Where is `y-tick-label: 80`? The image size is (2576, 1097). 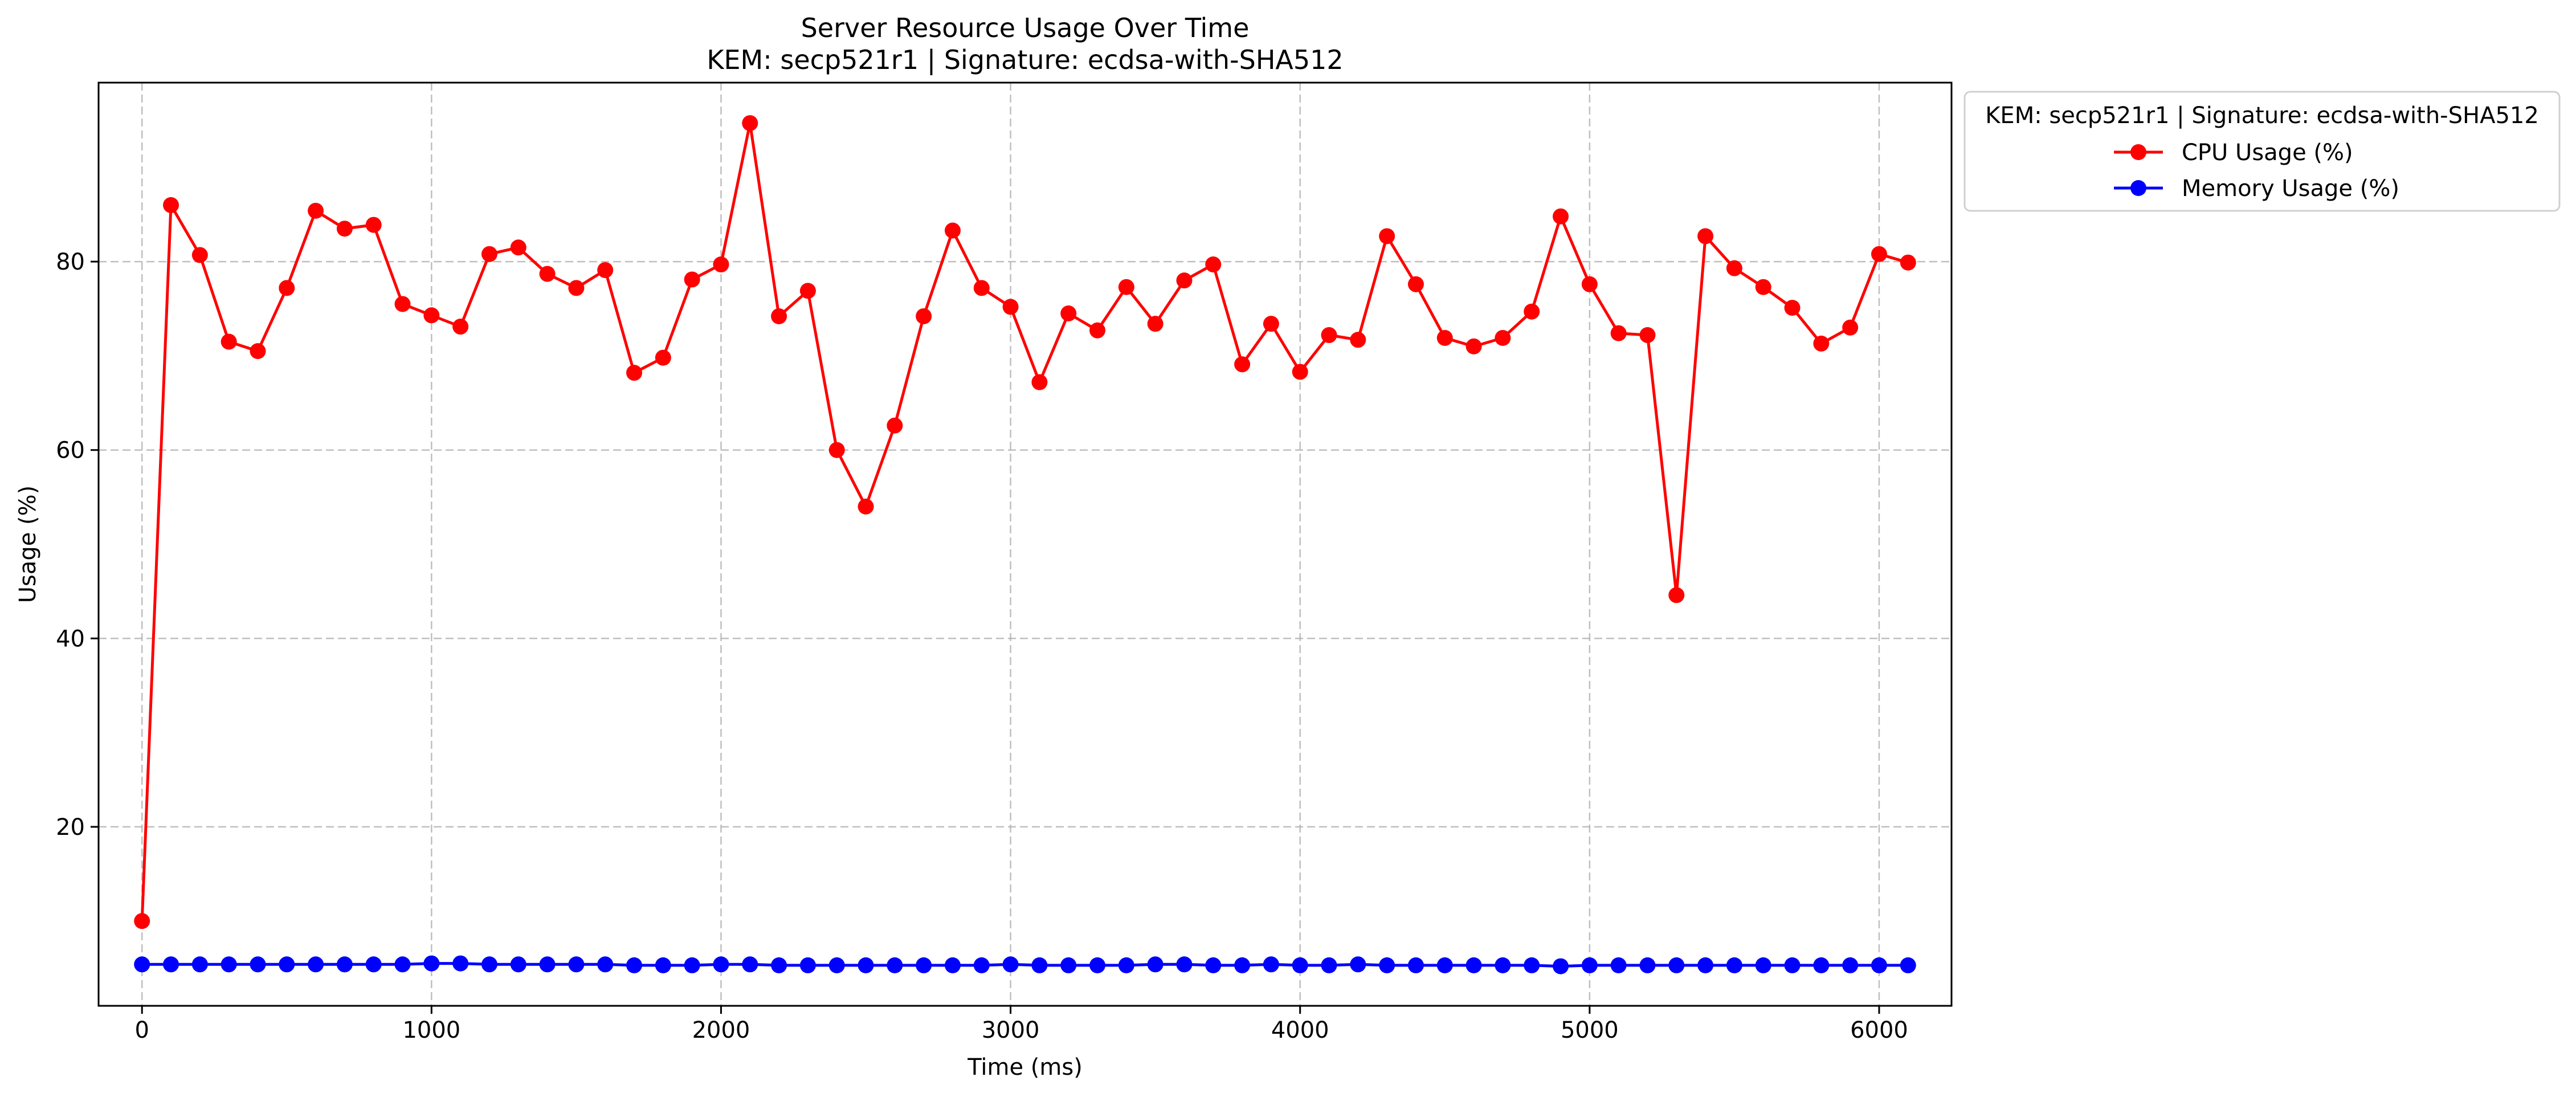 y-tick-label: 80 is located at coordinates (71, 262).